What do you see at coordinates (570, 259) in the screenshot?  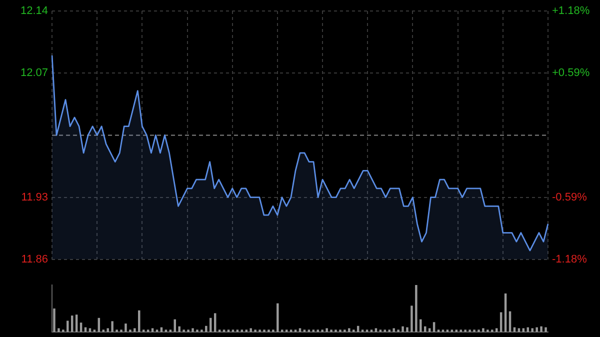 I see `y2-tick-label: -1.18%` at bounding box center [570, 259].